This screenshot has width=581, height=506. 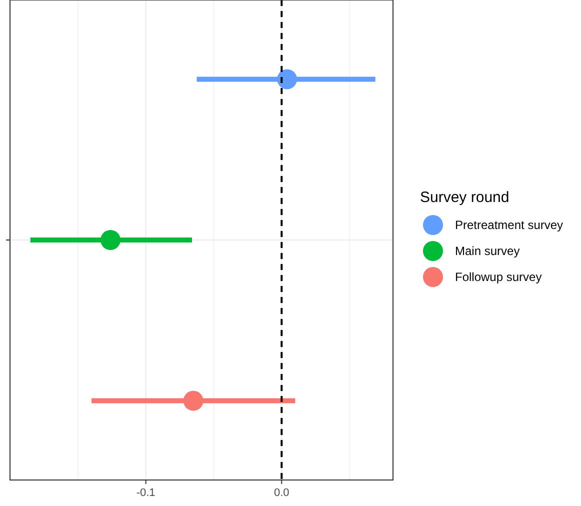 What do you see at coordinates (282, 493) in the screenshot?
I see `x-tick-label: 0.0` at bounding box center [282, 493].